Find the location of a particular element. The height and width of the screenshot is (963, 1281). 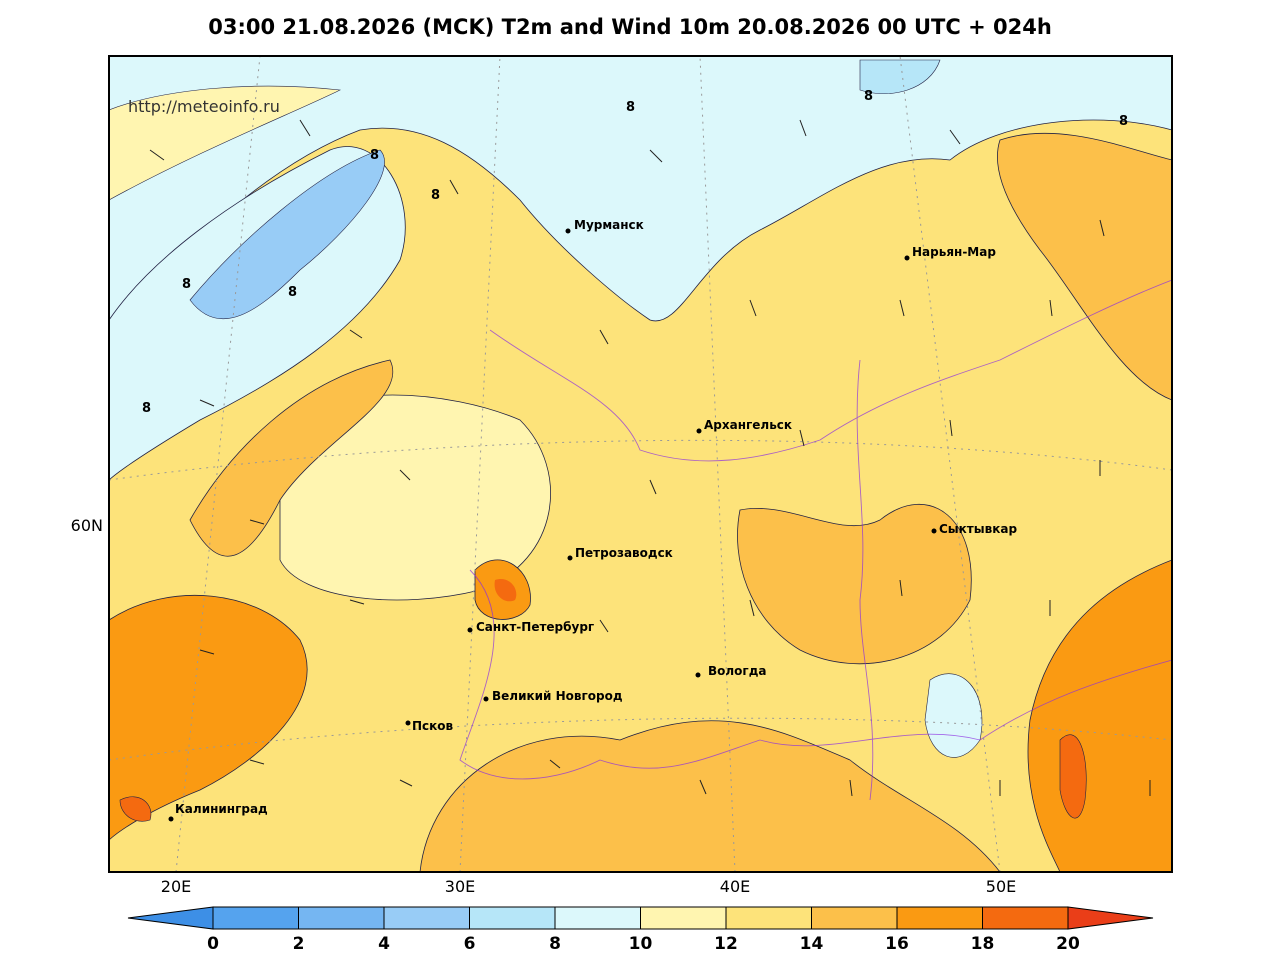

colorbar-tick-label: 2 is located at coordinates (299, 944).